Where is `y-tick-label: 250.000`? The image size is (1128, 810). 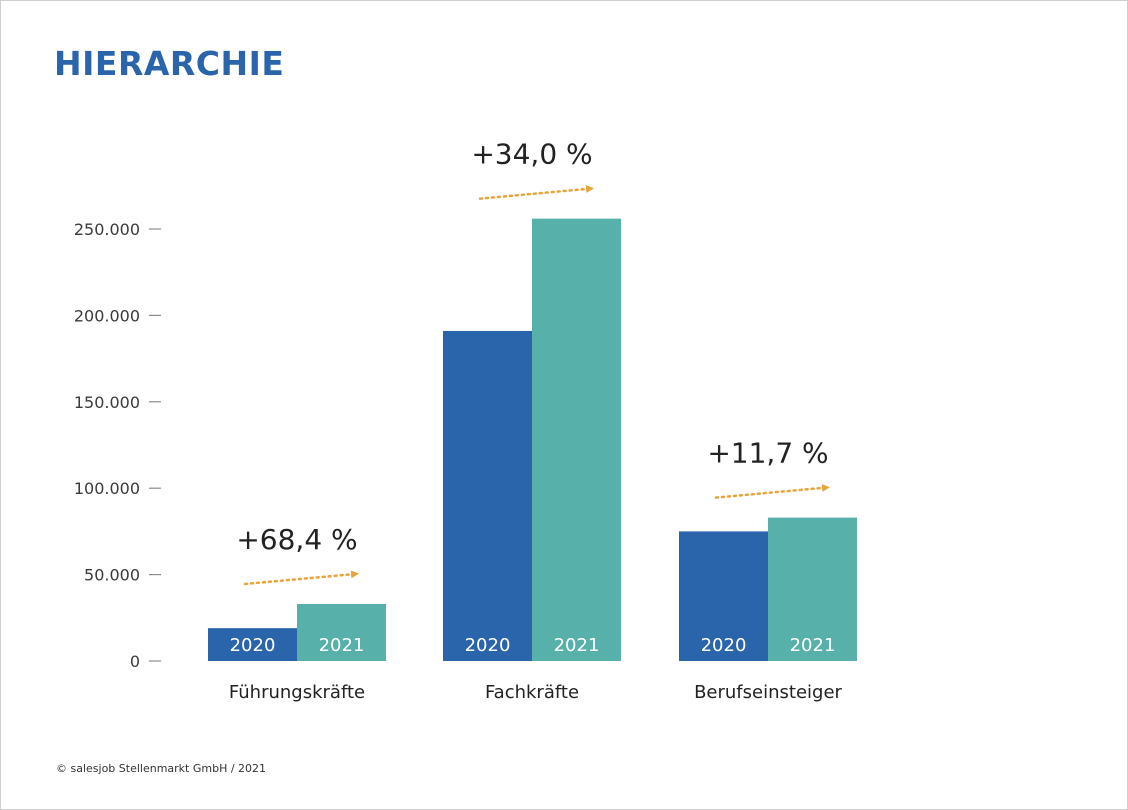
y-tick-label: 250.000 is located at coordinates (107, 229).